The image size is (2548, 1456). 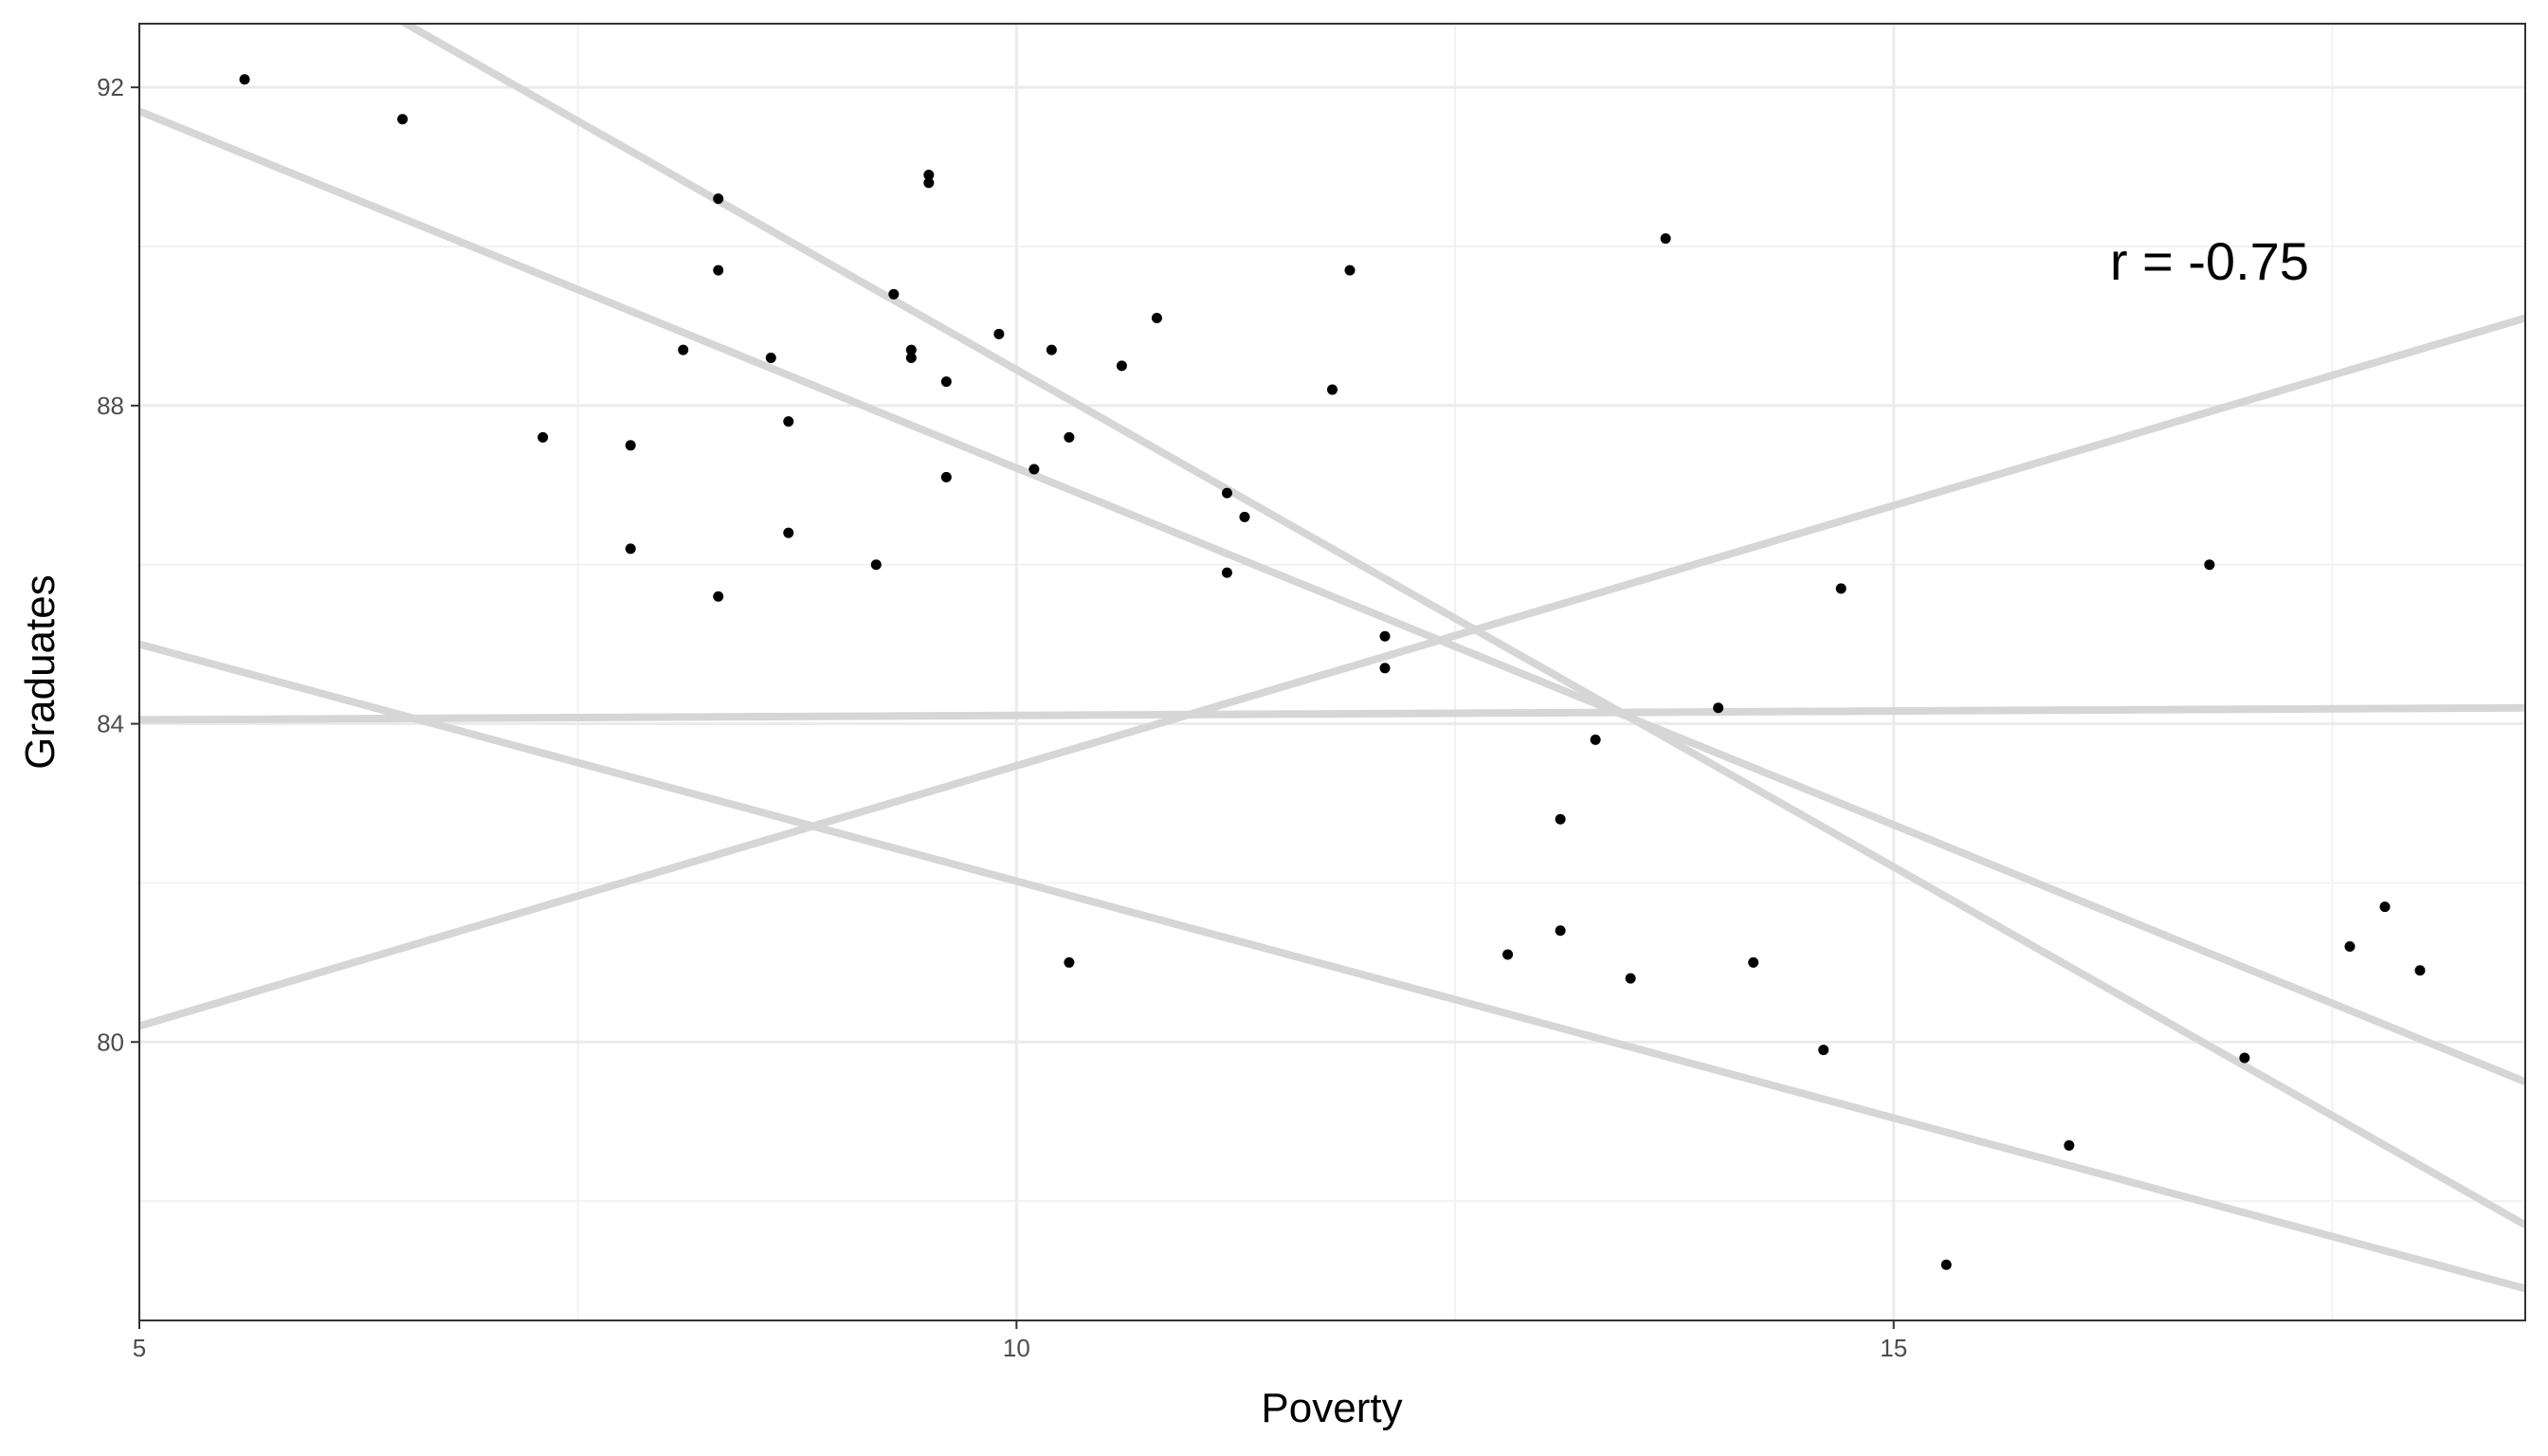 I want to click on y-axis-title: Graduates, so click(x=40, y=671).